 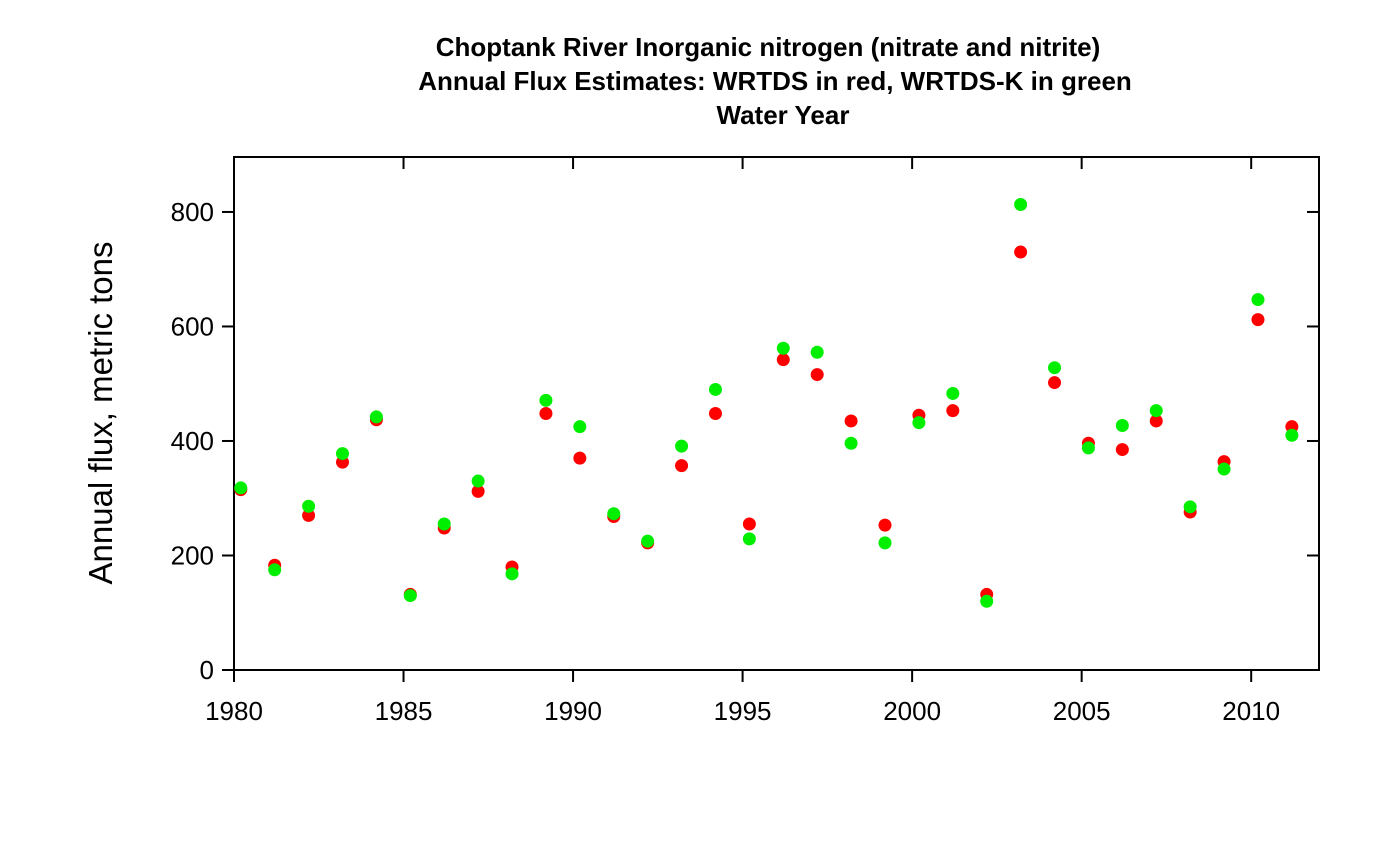 What do you see at coordinates (912, 711) in the screenshot?
I see `x-tick-label: 2000` at bounding box center [912, 711].